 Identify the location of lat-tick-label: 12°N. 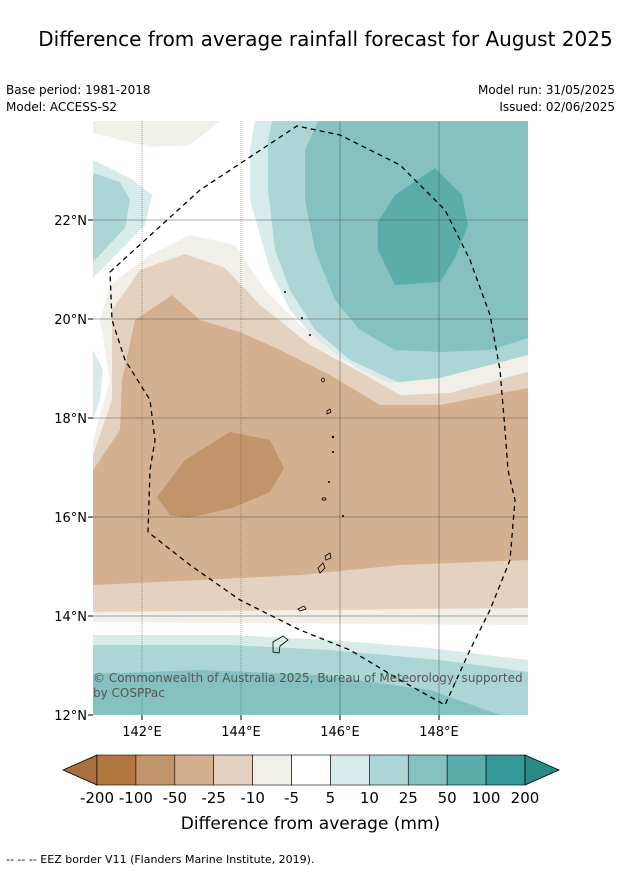
(70, 716).